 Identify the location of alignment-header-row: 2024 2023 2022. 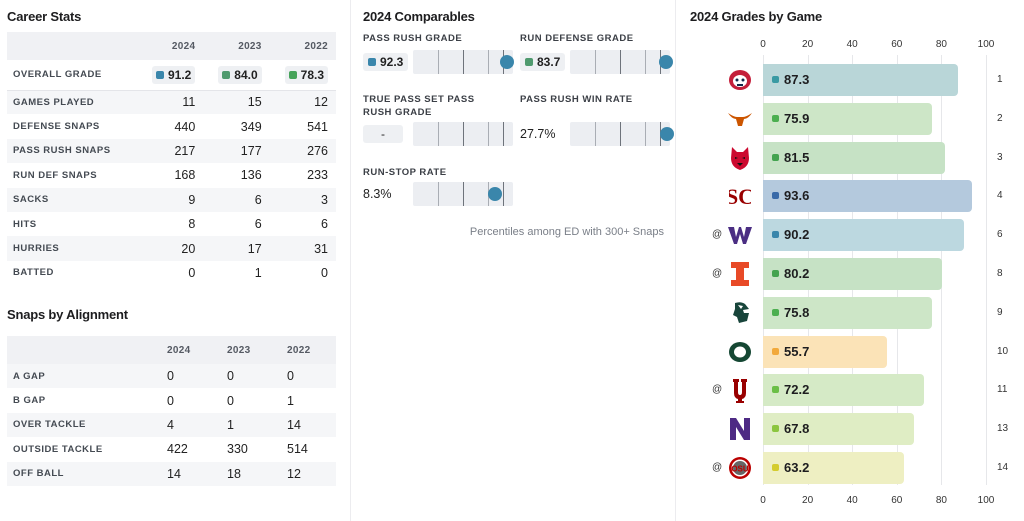
(171, 350).